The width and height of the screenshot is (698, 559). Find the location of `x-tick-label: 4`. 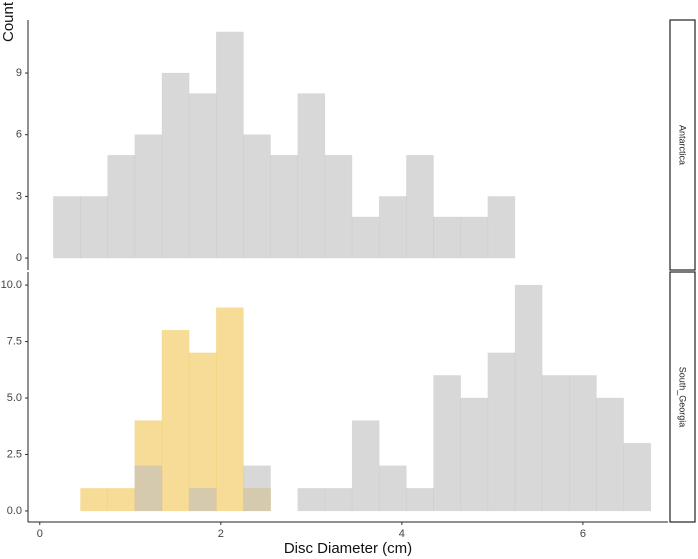

x-tick-label: 4 is located at coordinates (402, 534).